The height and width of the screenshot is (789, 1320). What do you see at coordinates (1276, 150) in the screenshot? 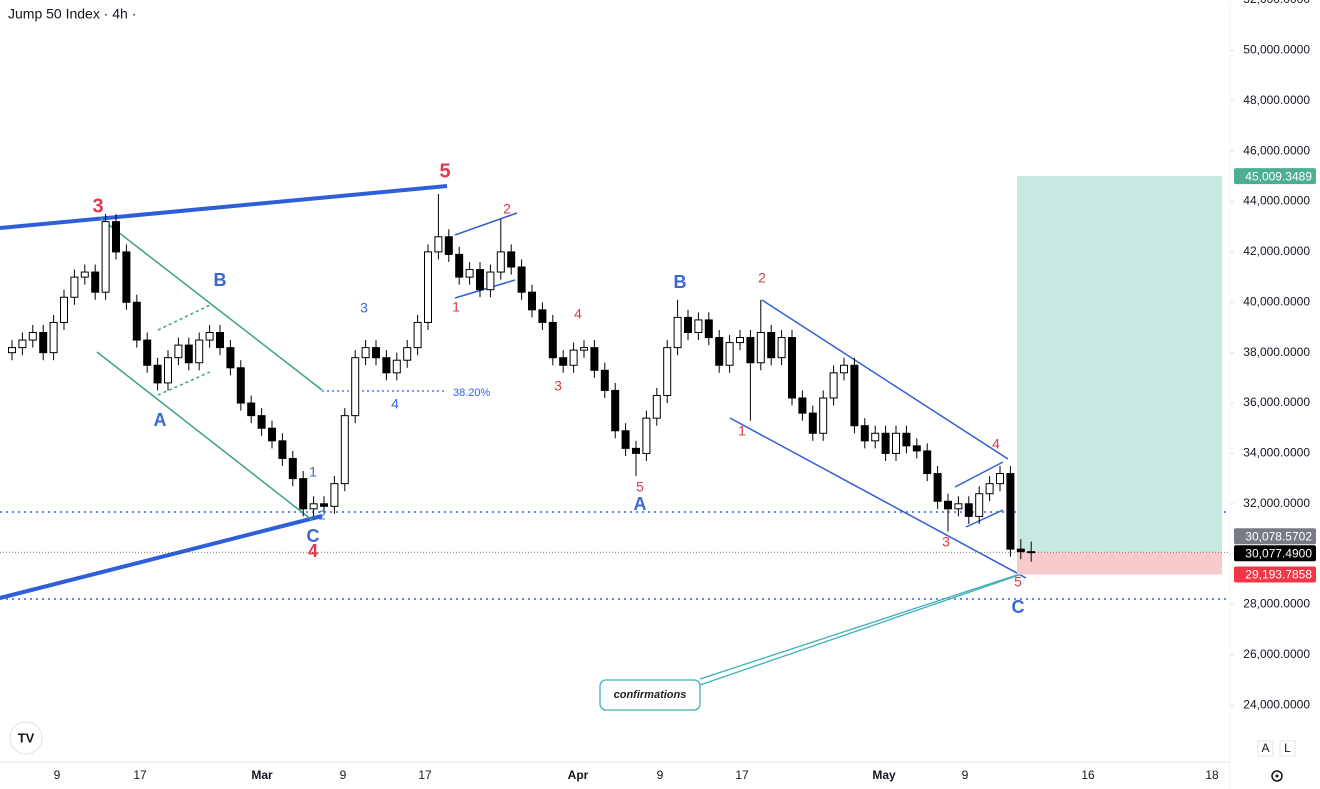
I see `y-tick-label: 46,000.0000` at bounding box center [1276, 150].